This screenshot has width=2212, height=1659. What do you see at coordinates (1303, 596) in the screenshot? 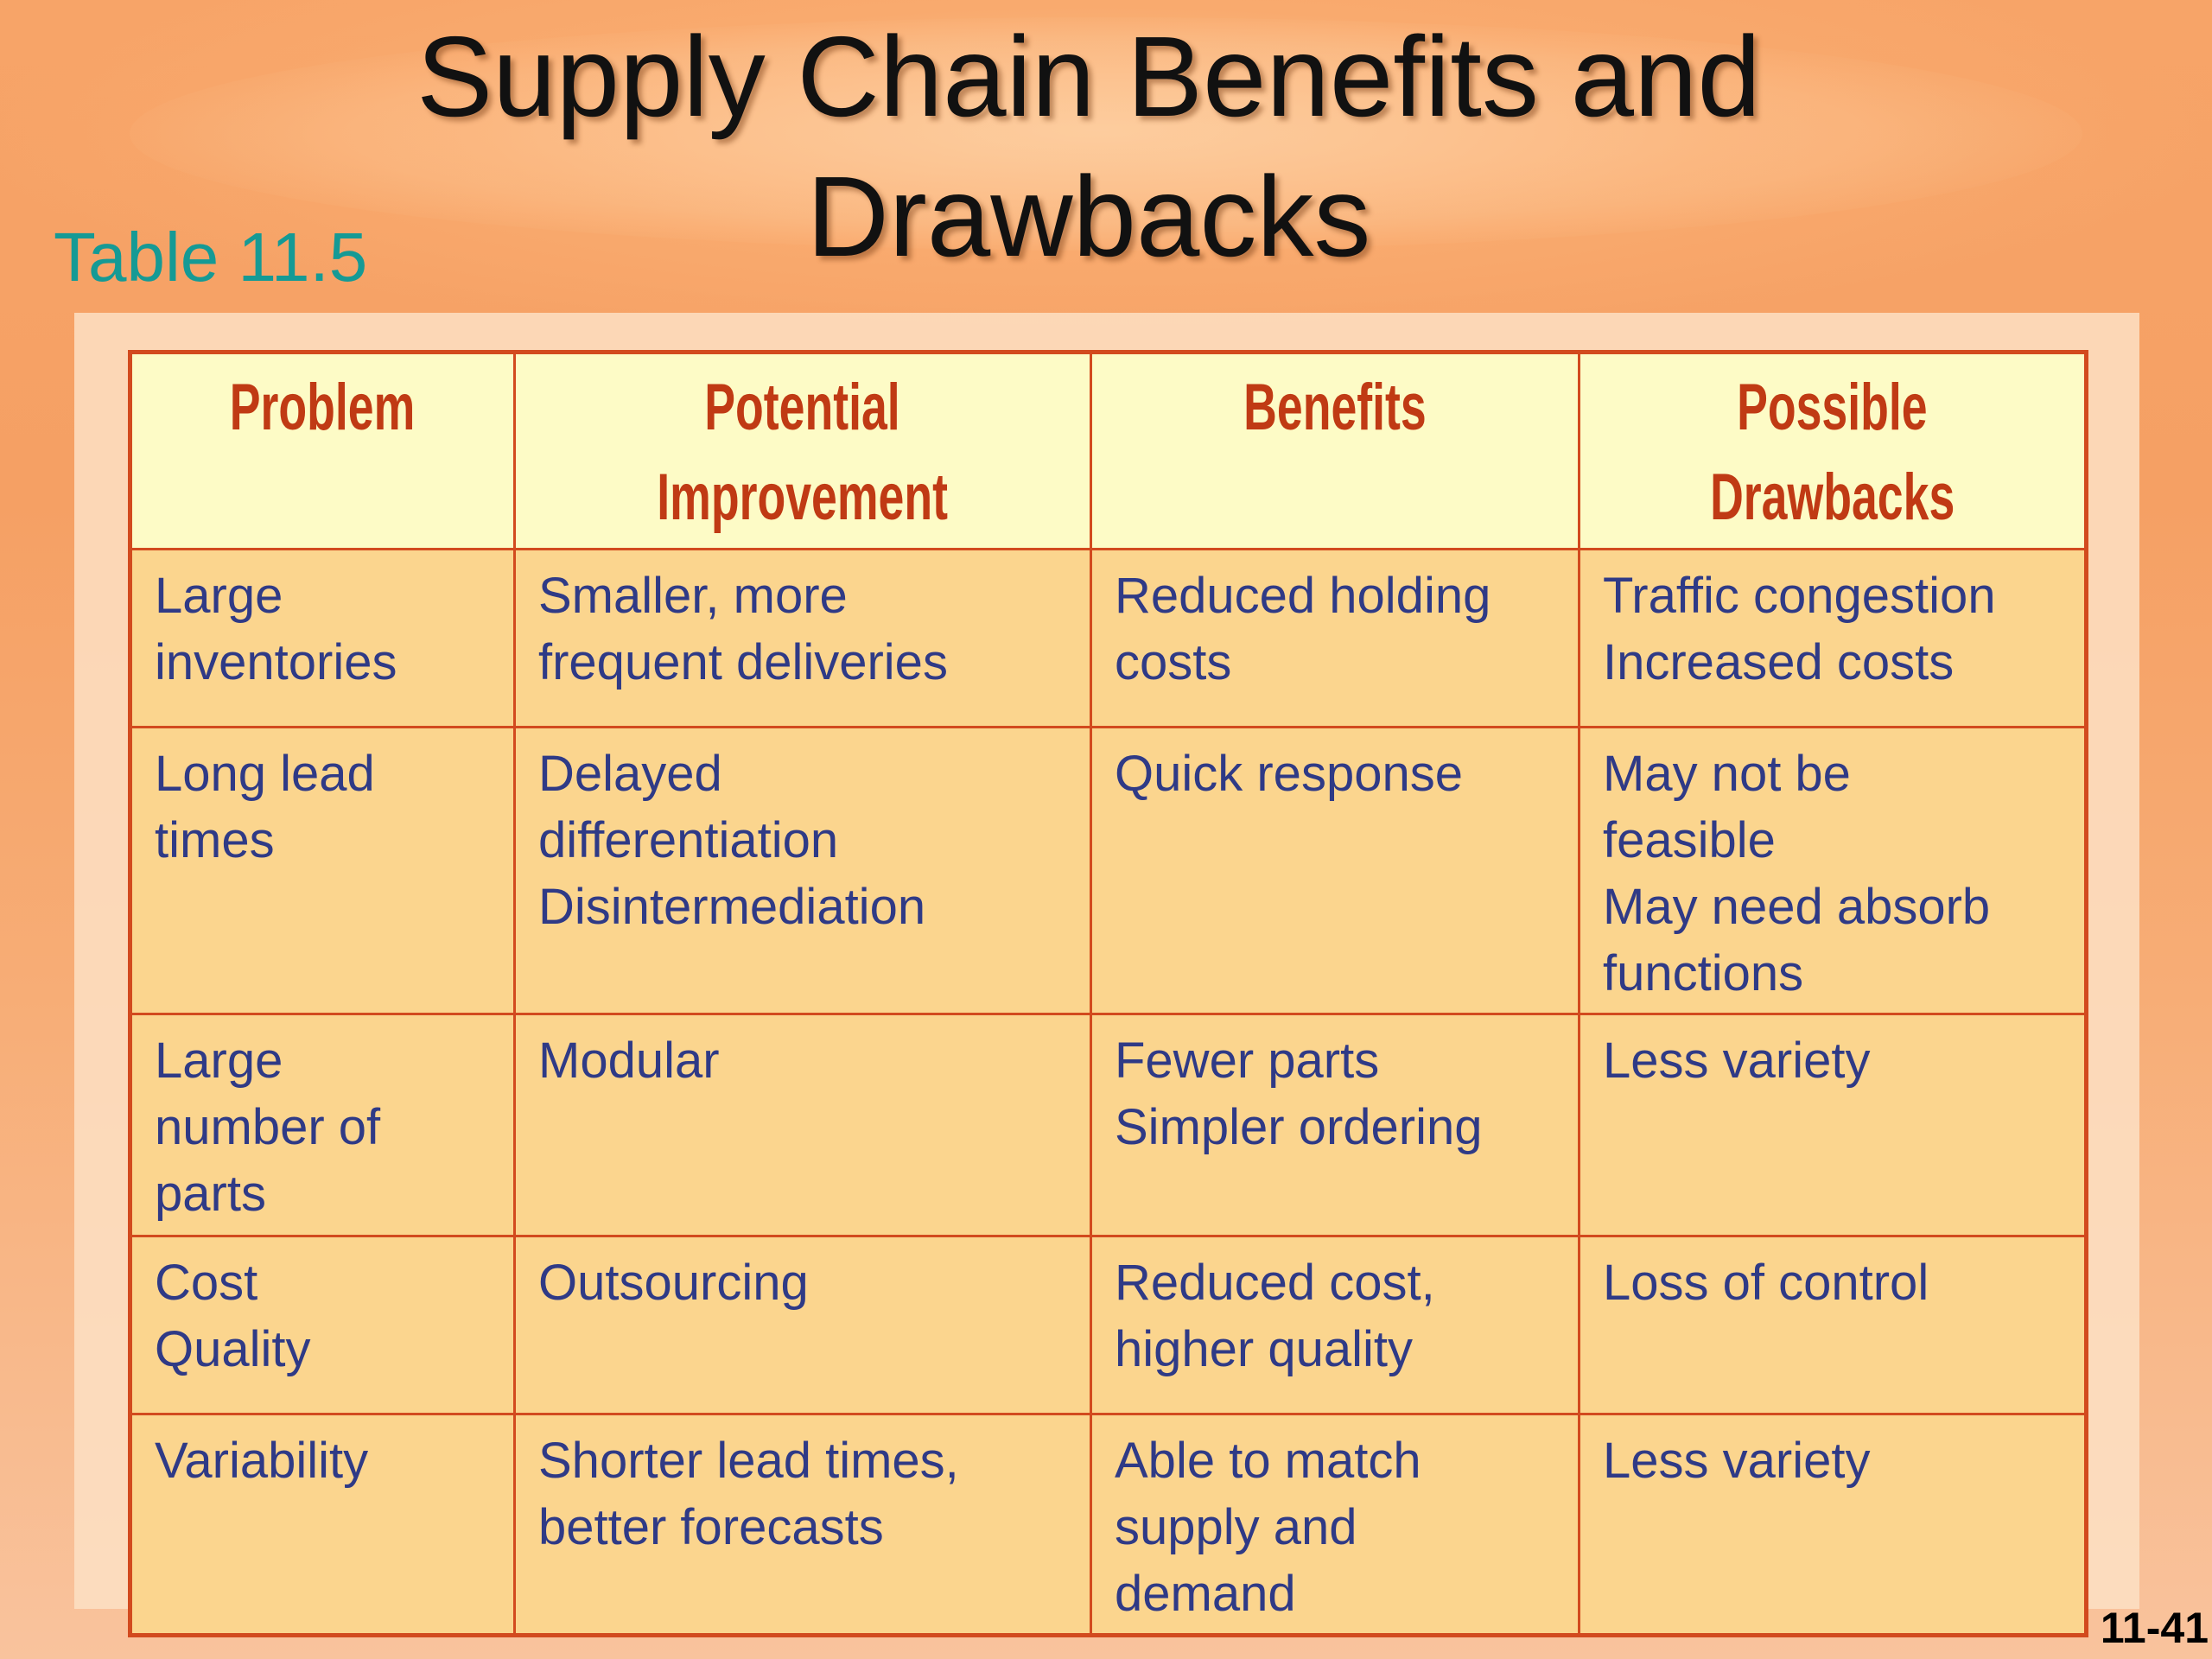
I see `cell-line: Reduced holding` at bounding box center [1303, 596].